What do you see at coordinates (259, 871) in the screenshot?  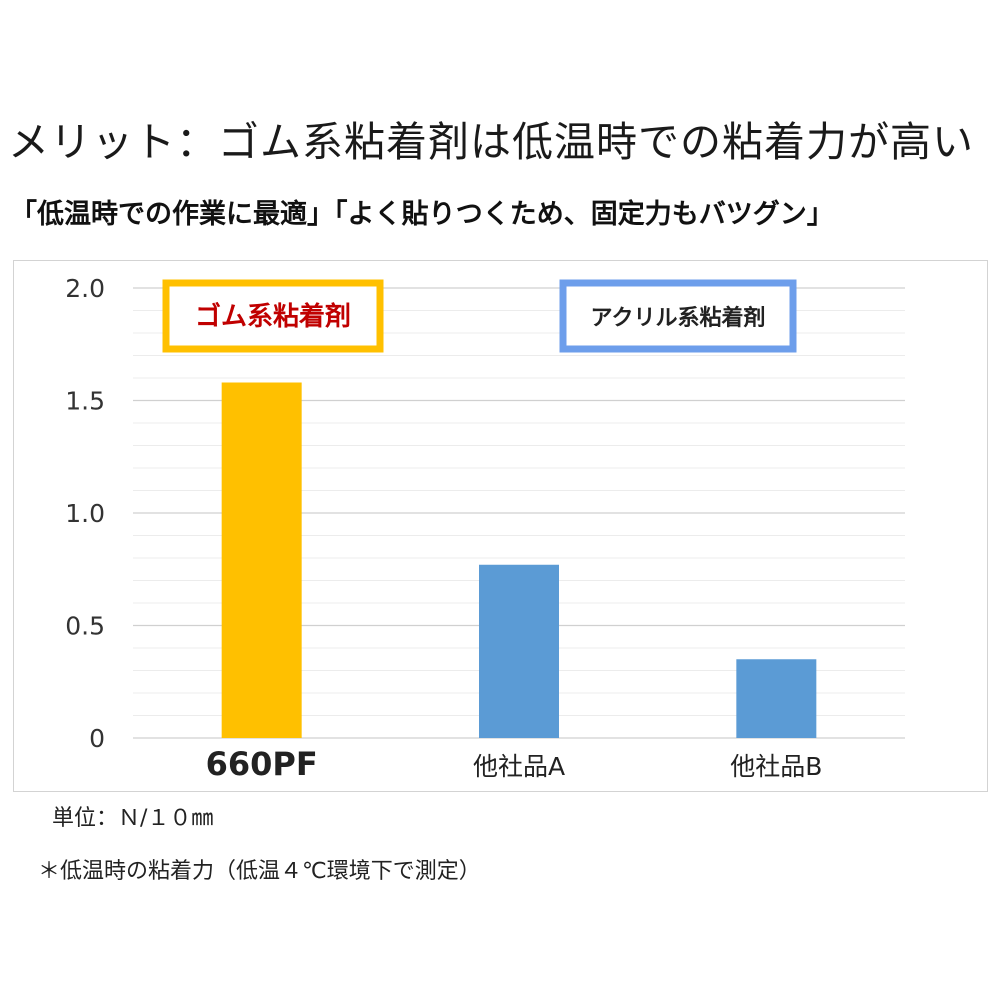 I see `condition-note: ＊低温時の粘着力（低温４℃環境下で測定）` at bounding box center [259, 871].